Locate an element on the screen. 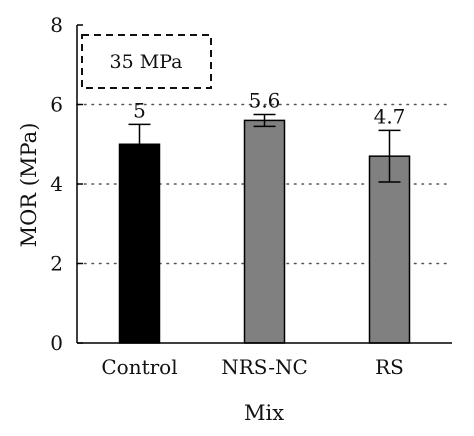  data-label-control: 5 is located at coordinates (139, 110).